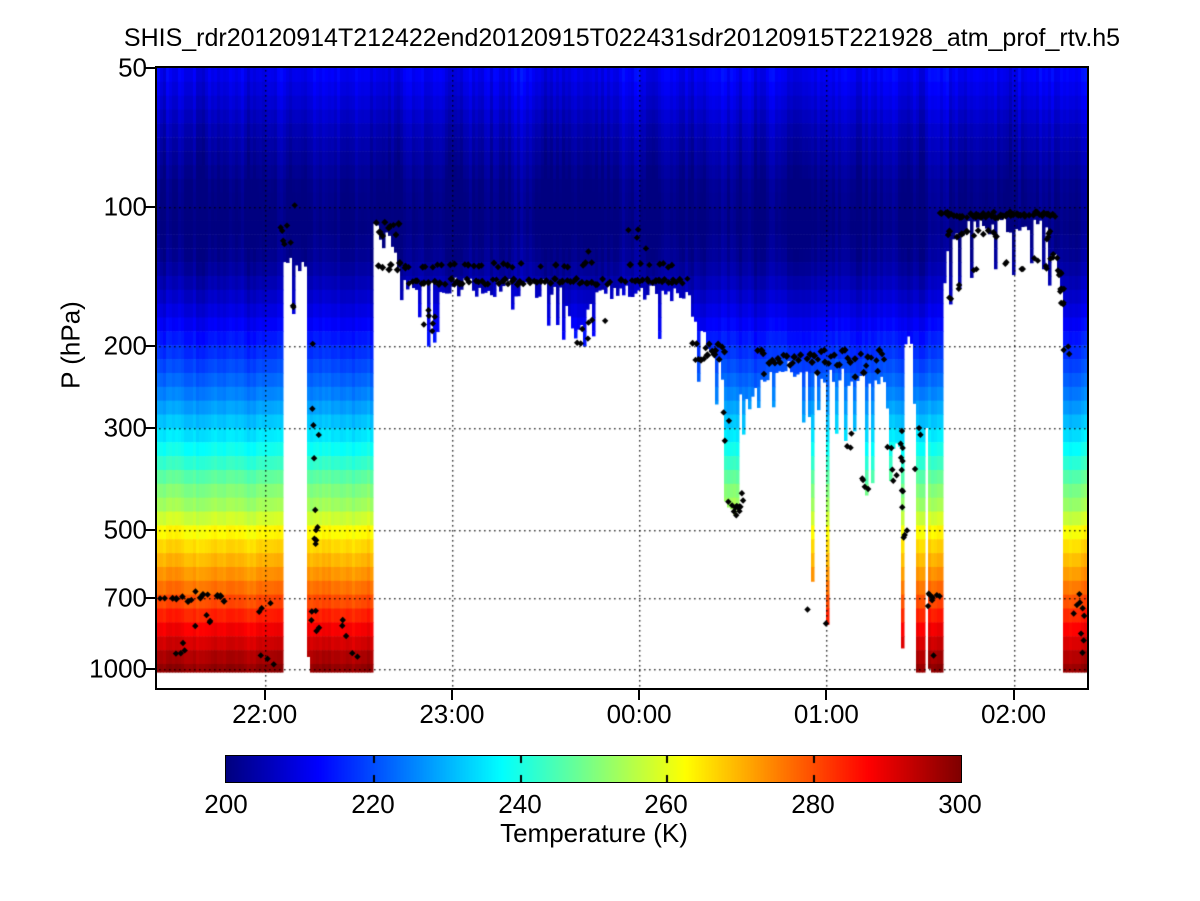 The width and height of the screenshot is (1200, 901). What do you see at coordinates (125, 597) in the screenshot?
I see `y-tick-label: 700` at bounding box center [125, 597].